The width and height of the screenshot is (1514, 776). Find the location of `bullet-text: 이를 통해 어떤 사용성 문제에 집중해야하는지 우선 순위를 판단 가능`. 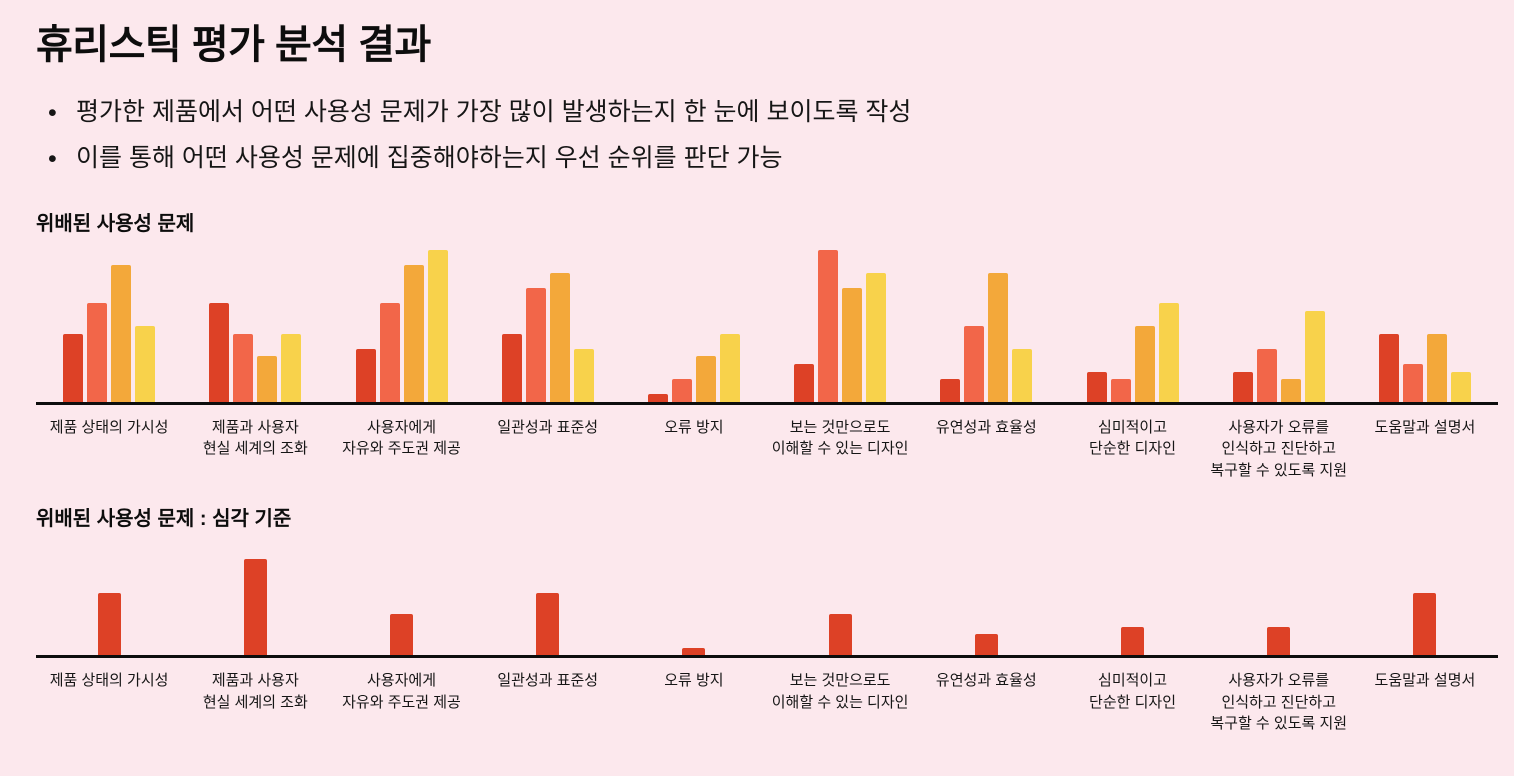

bullet-text: 이를 통해 어떤 사용성 문제에 집중해야하는지 우선 순위를 판단 가능 is located at coordinates (429, 157).